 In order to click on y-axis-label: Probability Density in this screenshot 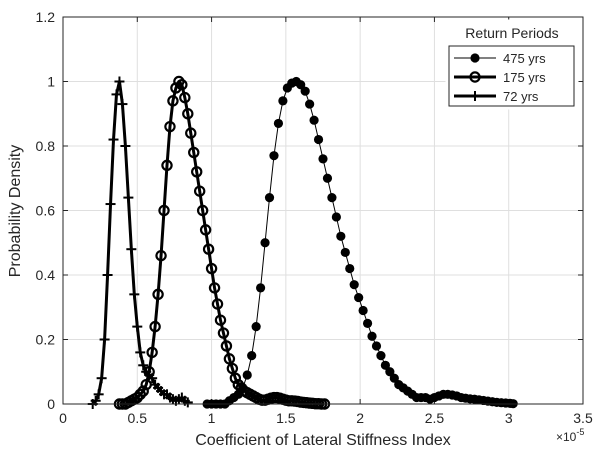, I will do `click(15, 211)`.